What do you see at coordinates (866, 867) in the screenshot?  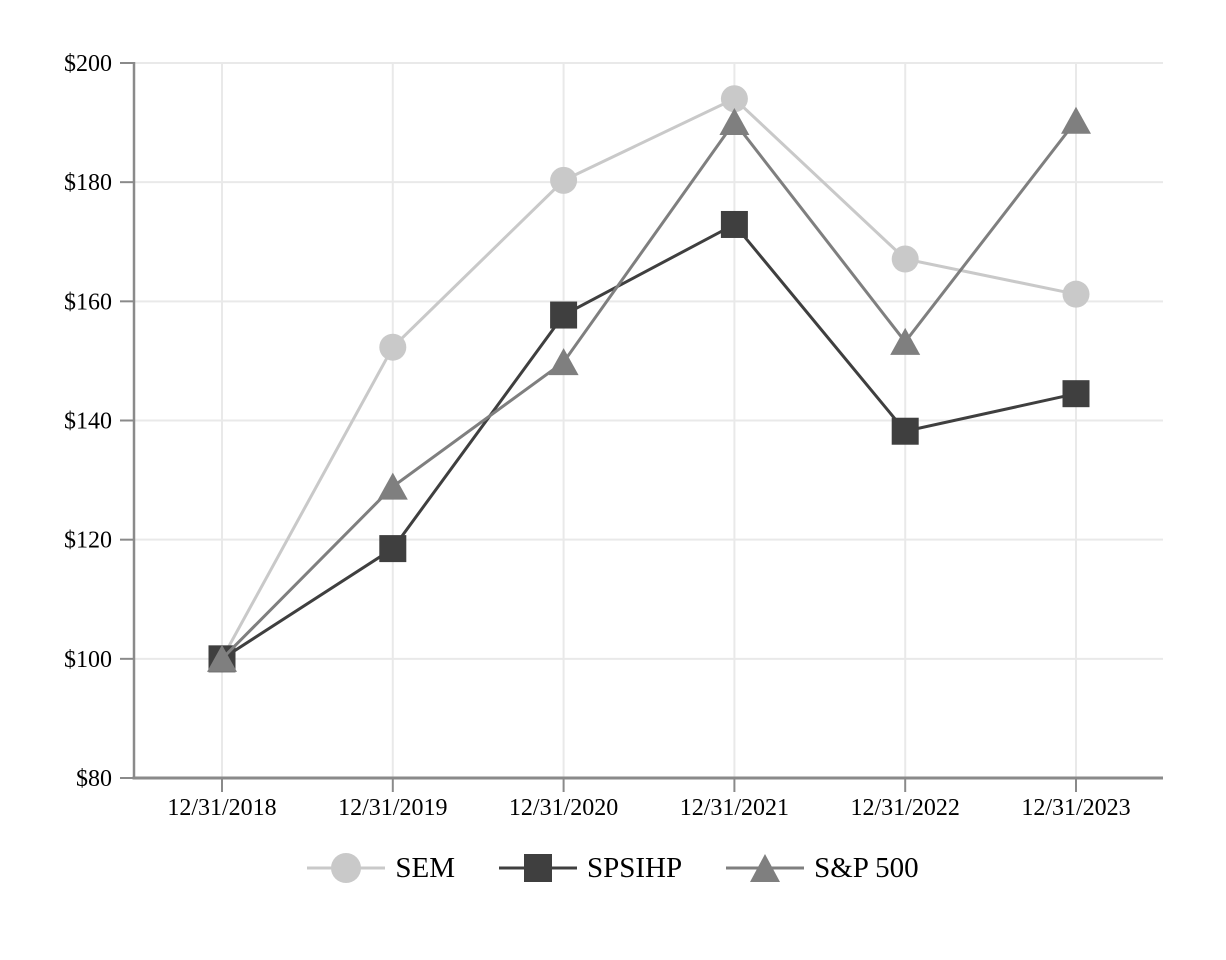 I see `legend-label-sp500: S&P 500` at bounding box center [866, 867].